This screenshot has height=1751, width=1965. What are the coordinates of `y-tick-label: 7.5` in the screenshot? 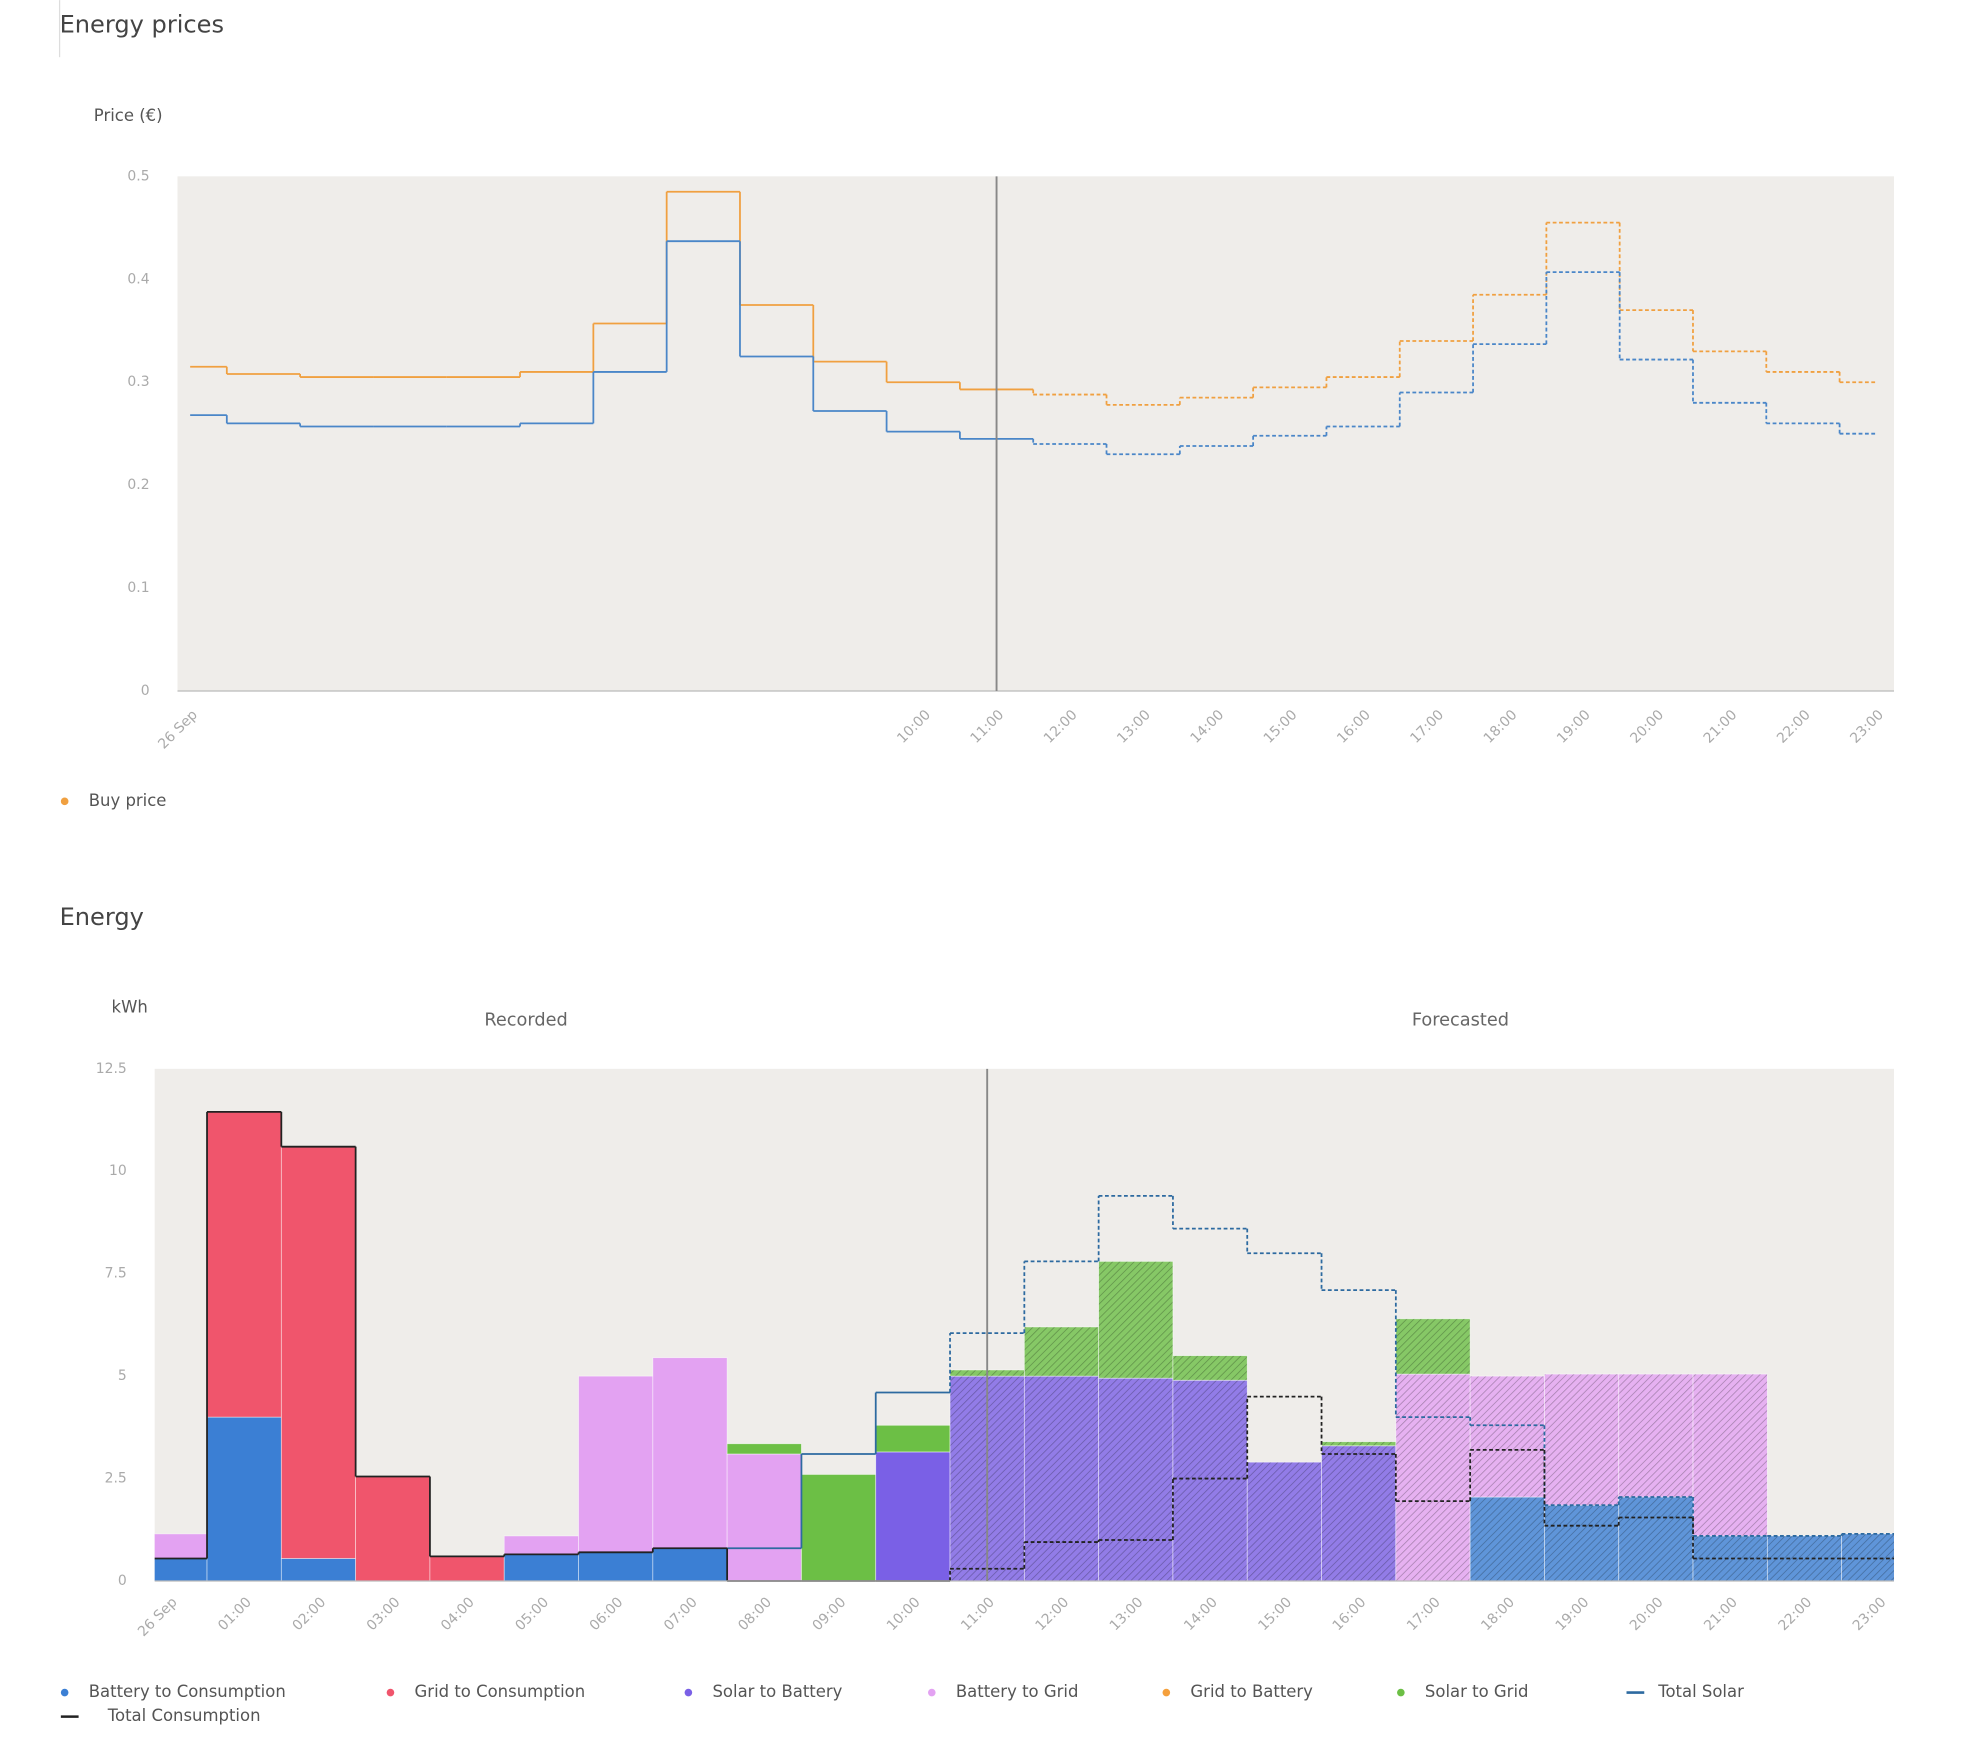 It's located at (116, 1274).